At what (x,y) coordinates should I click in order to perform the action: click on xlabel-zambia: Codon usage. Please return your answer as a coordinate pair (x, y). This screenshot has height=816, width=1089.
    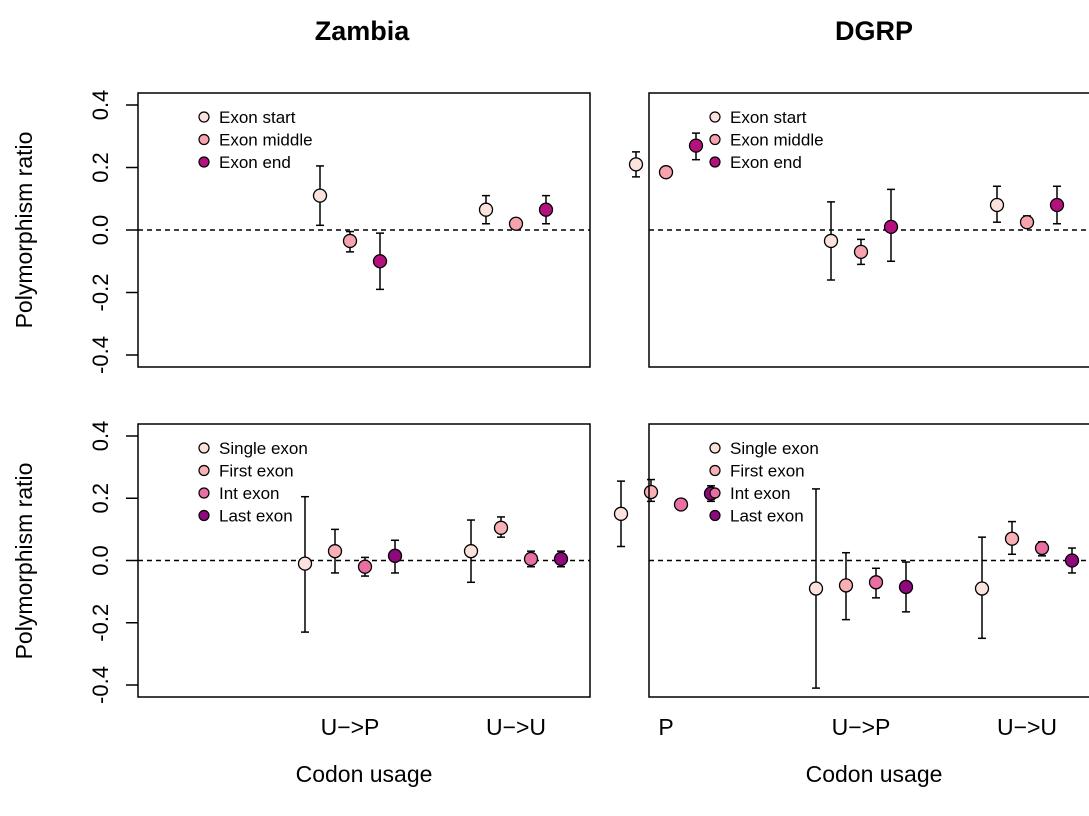
    Looking at the image, I should click on (364, 774).